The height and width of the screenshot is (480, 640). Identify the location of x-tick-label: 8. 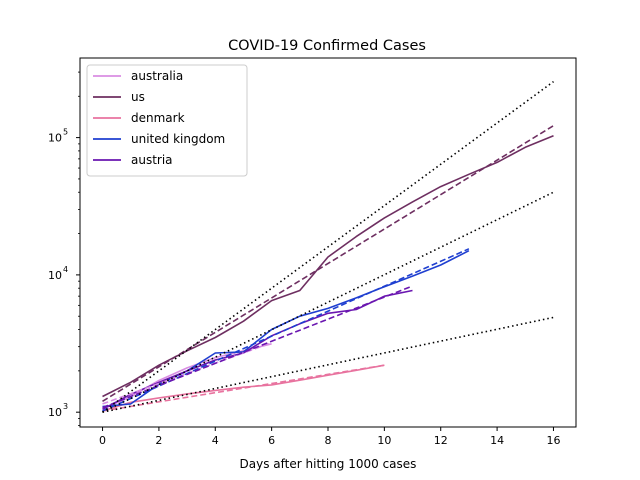
(328, 440).